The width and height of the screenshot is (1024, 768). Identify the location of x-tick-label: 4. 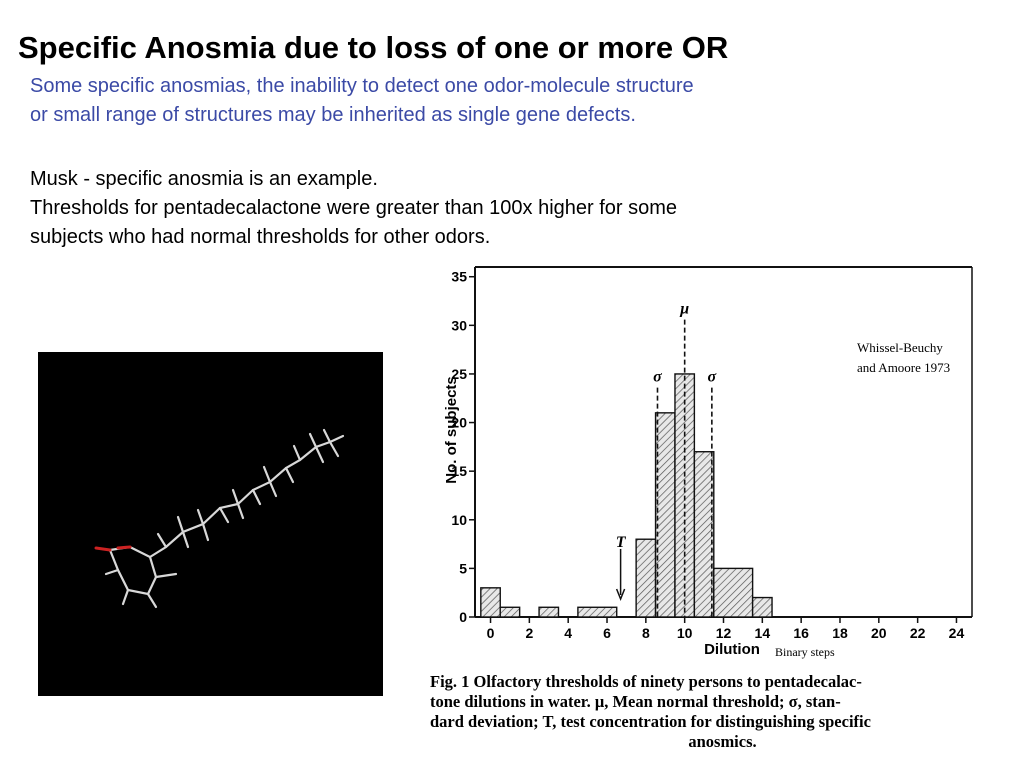
(568, 633).